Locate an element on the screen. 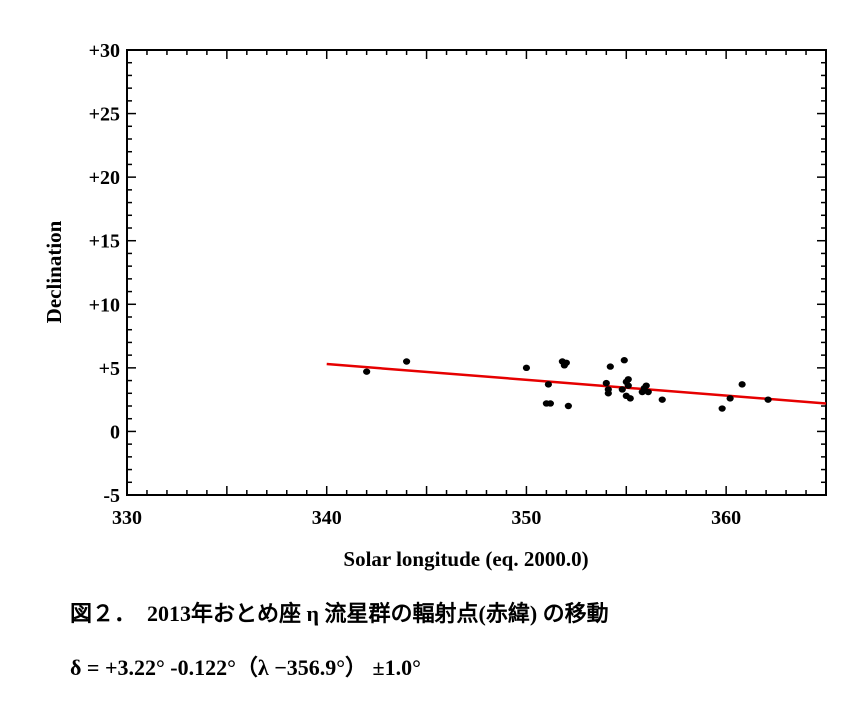 The width and height of the screenshot is (861, 715). figure-caption: 図２． 2013年おとめ座 η 流星群の輻射点(赤緯) の移動 is located at coordinates (339, 613).